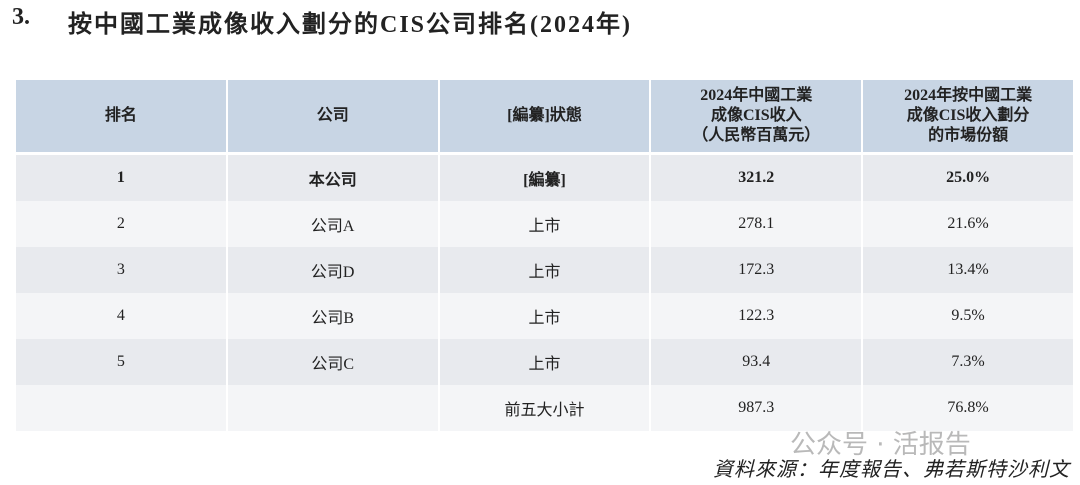  Describe the element at coordinates (350, 25) in the screenshot. I see `heading-title: 按中國工業成像收入劃分的CIS公司排名(2024年)` at that location.